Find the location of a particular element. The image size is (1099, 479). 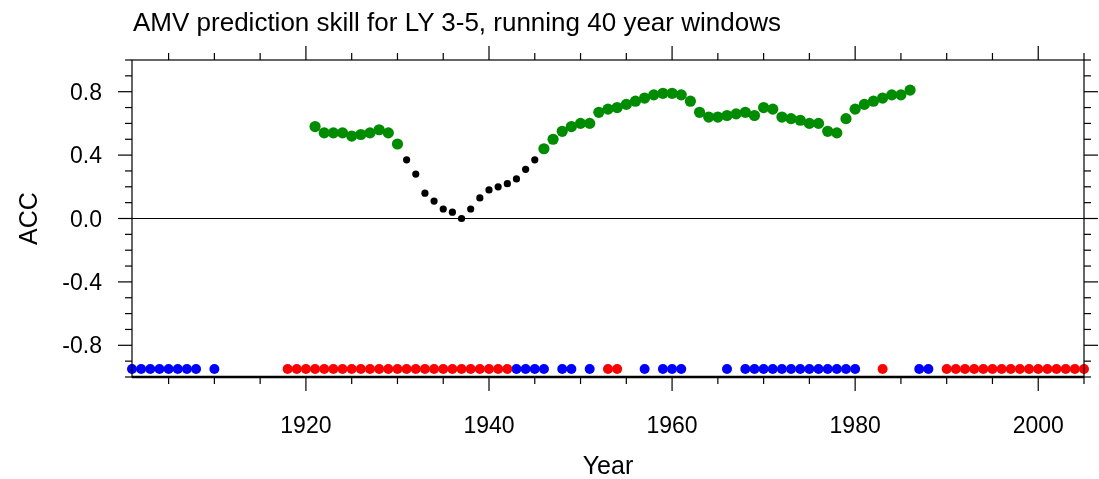

y-tick-label: -0.4 is located at coordinates (82, 281).